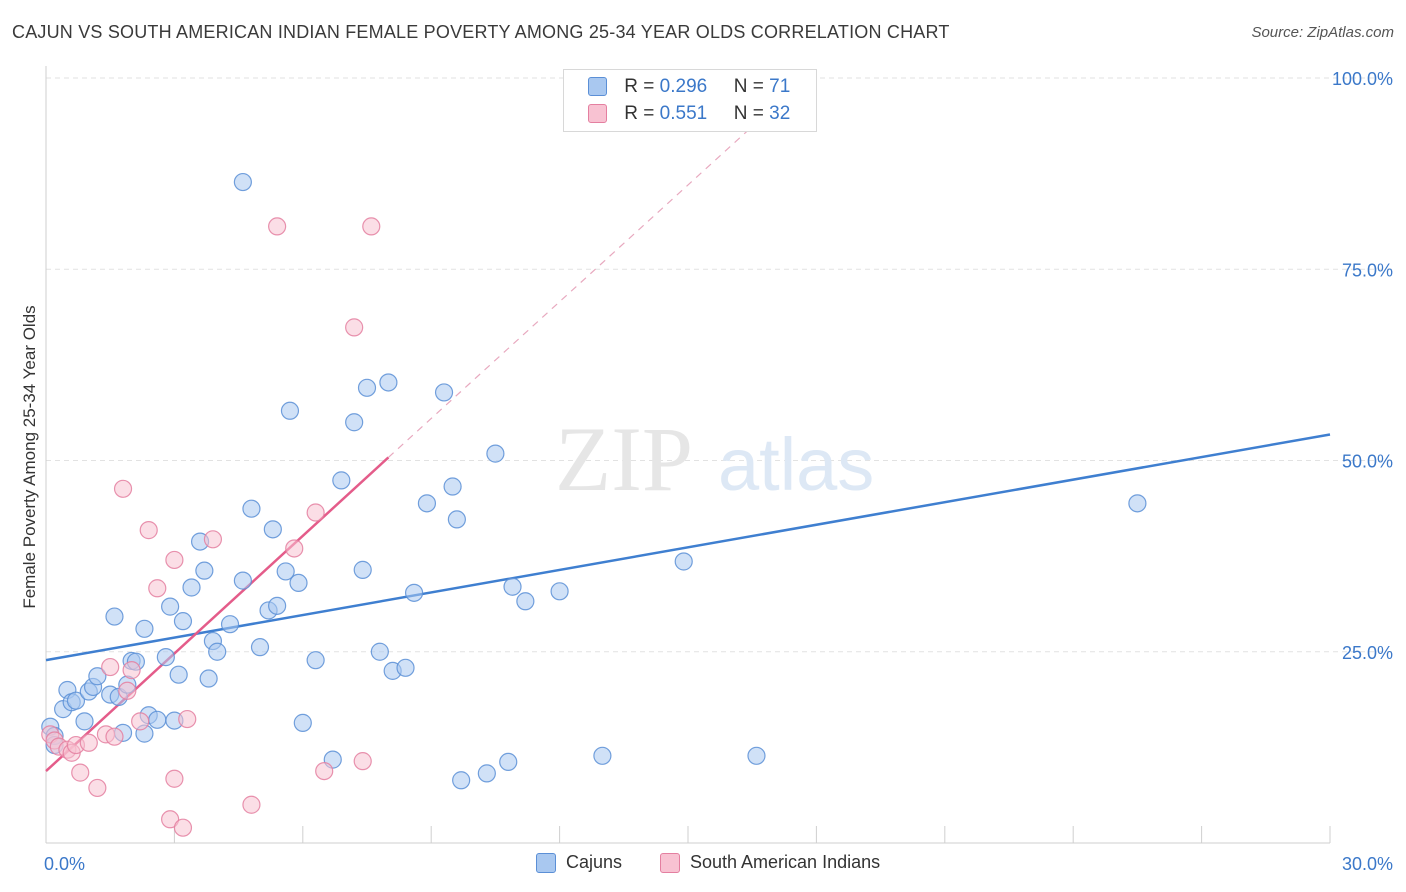 This screenshot has height=892, width=1406. Describe the element at coordinates (594, 862) in the screenshot. I see `cajun-legend-label: Cajuns` at that location.